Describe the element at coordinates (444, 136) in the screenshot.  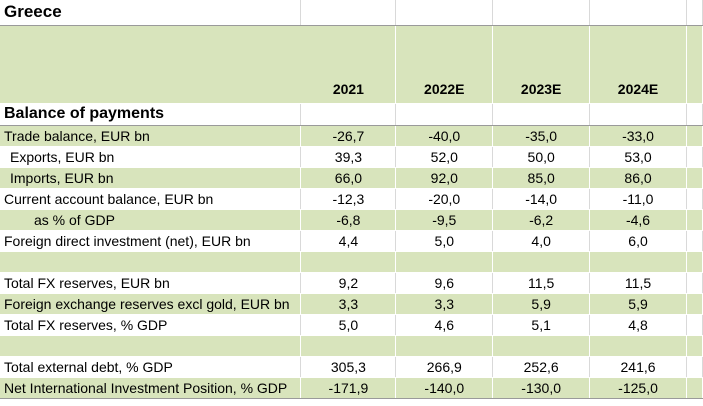
I see `value-cell: -40,0` at that location.